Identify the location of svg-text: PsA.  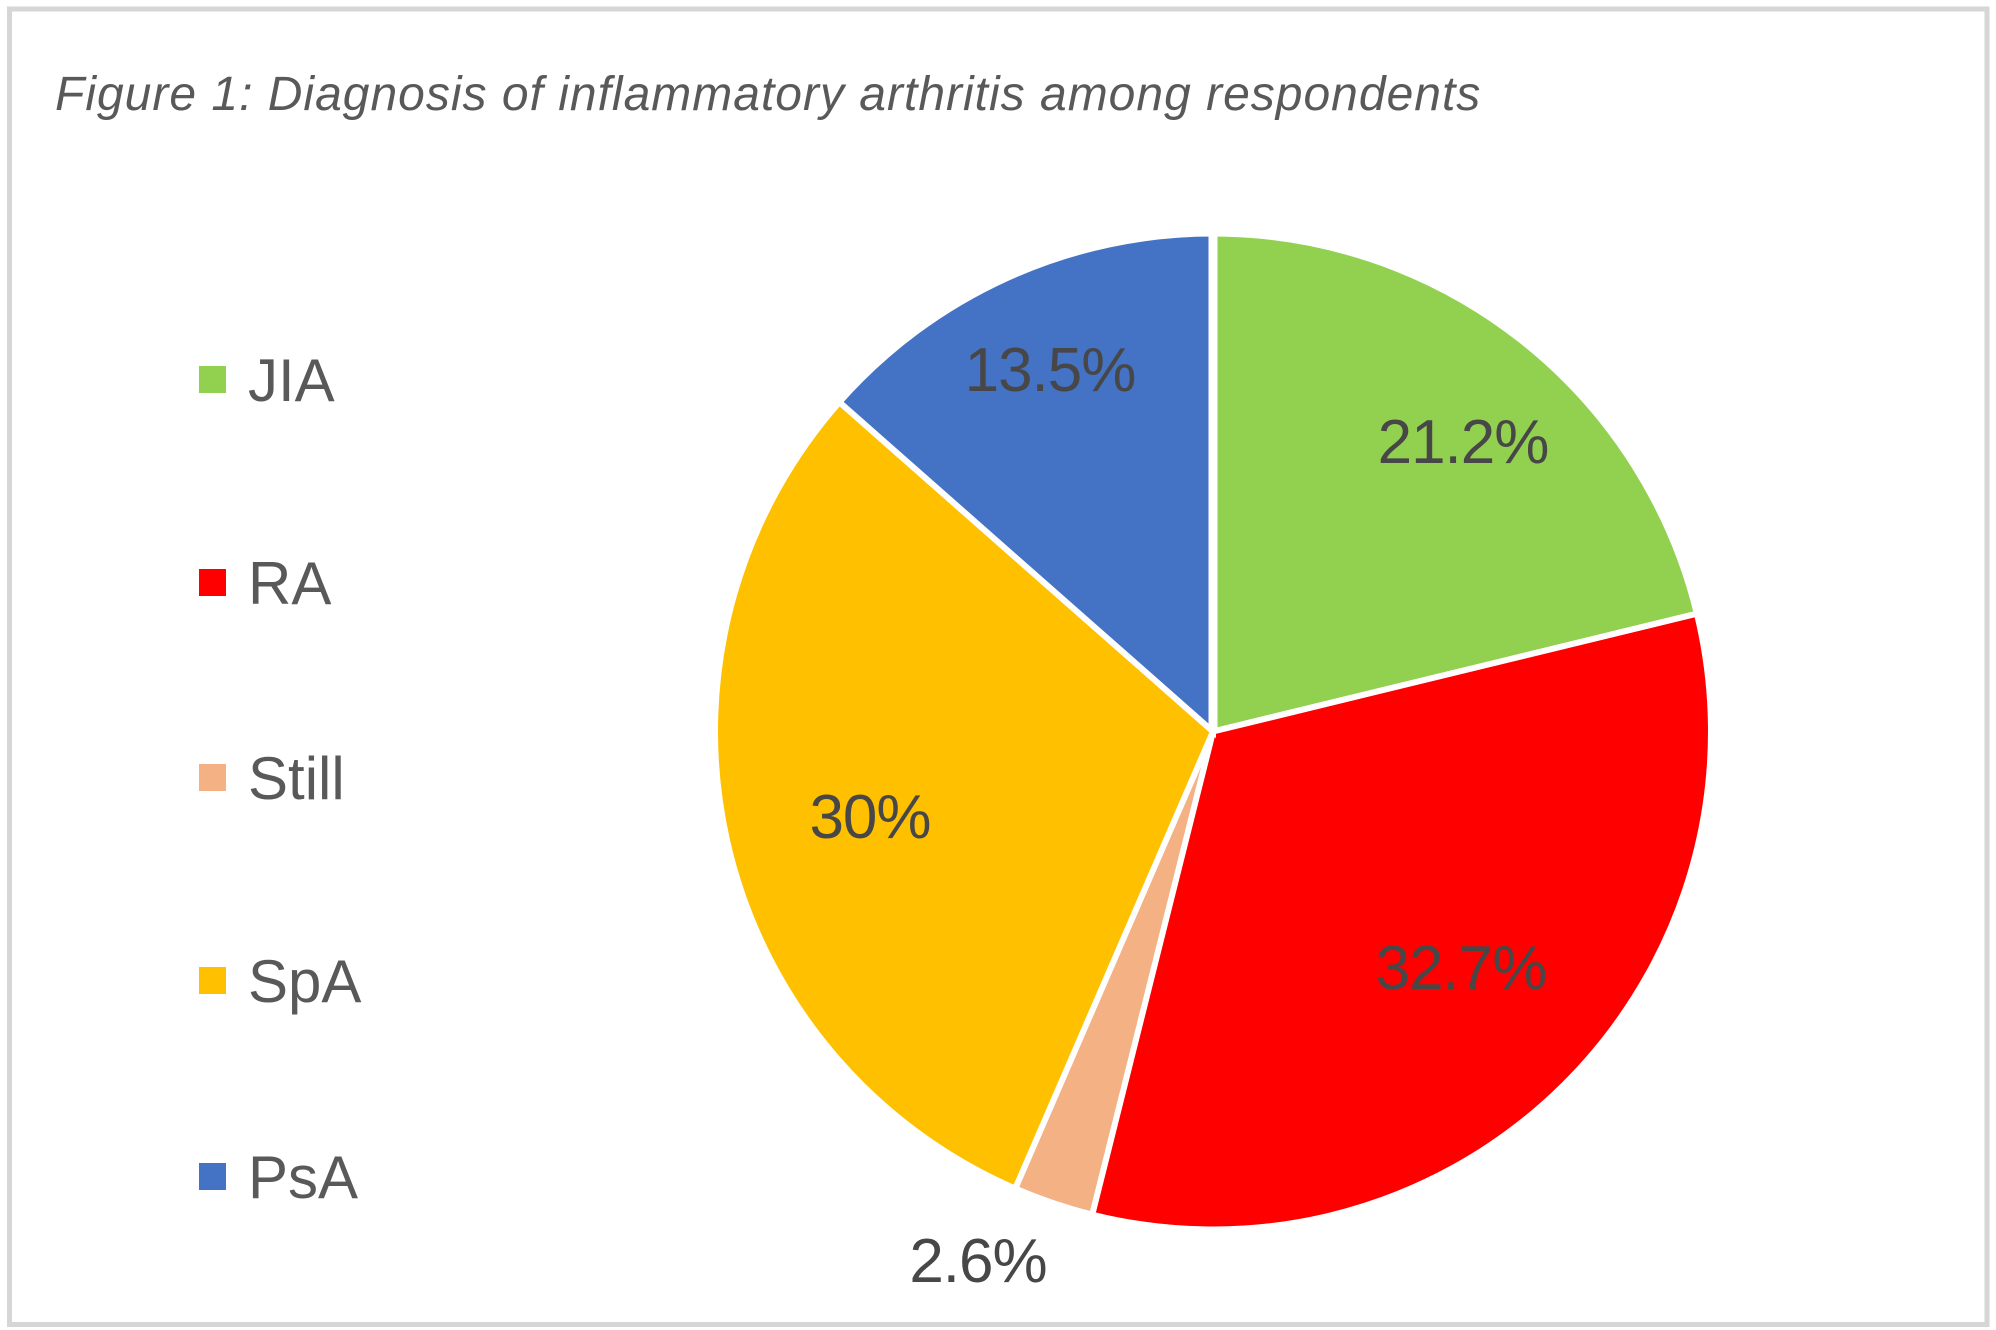
(303, 1177).